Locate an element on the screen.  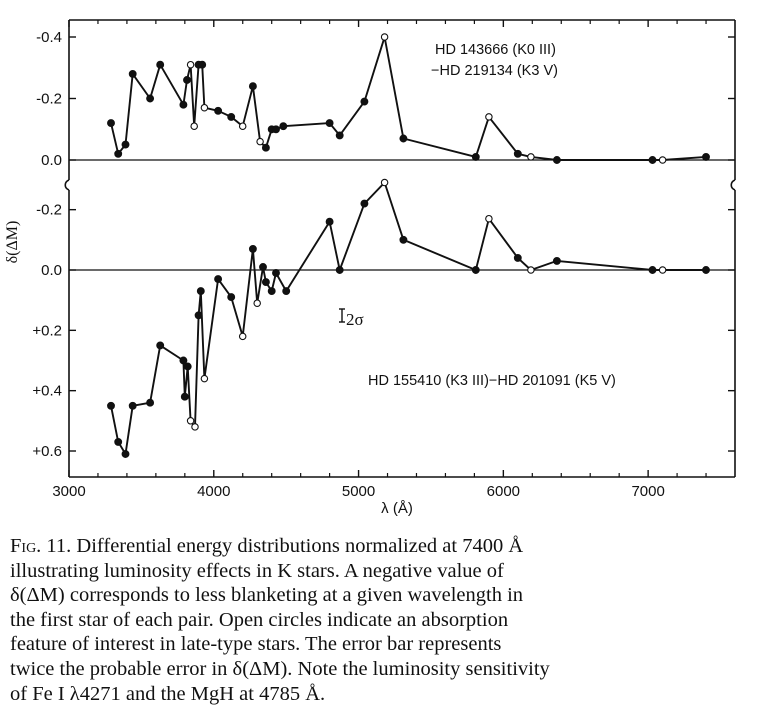
y-tick-label-lower: +0.6 is located at coordinates (47, 451).